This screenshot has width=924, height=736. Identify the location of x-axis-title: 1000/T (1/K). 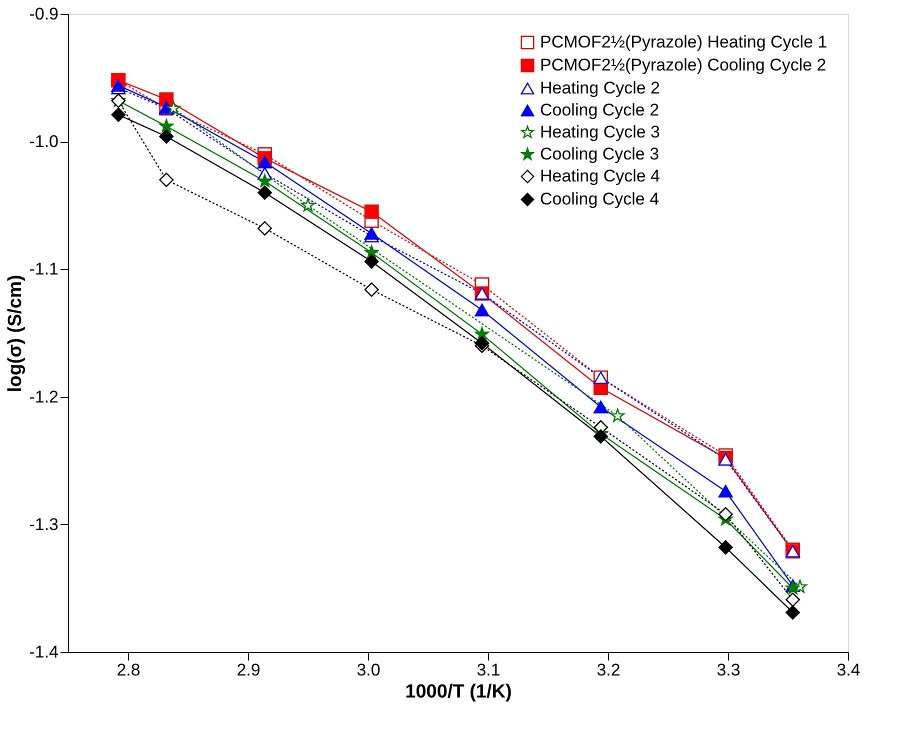
(458, 692).